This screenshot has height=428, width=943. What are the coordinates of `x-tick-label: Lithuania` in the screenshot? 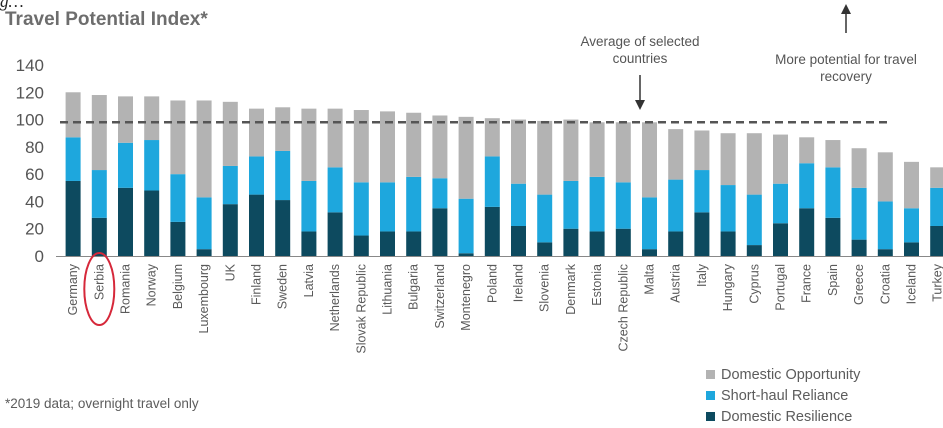 It's located at (388, 289).